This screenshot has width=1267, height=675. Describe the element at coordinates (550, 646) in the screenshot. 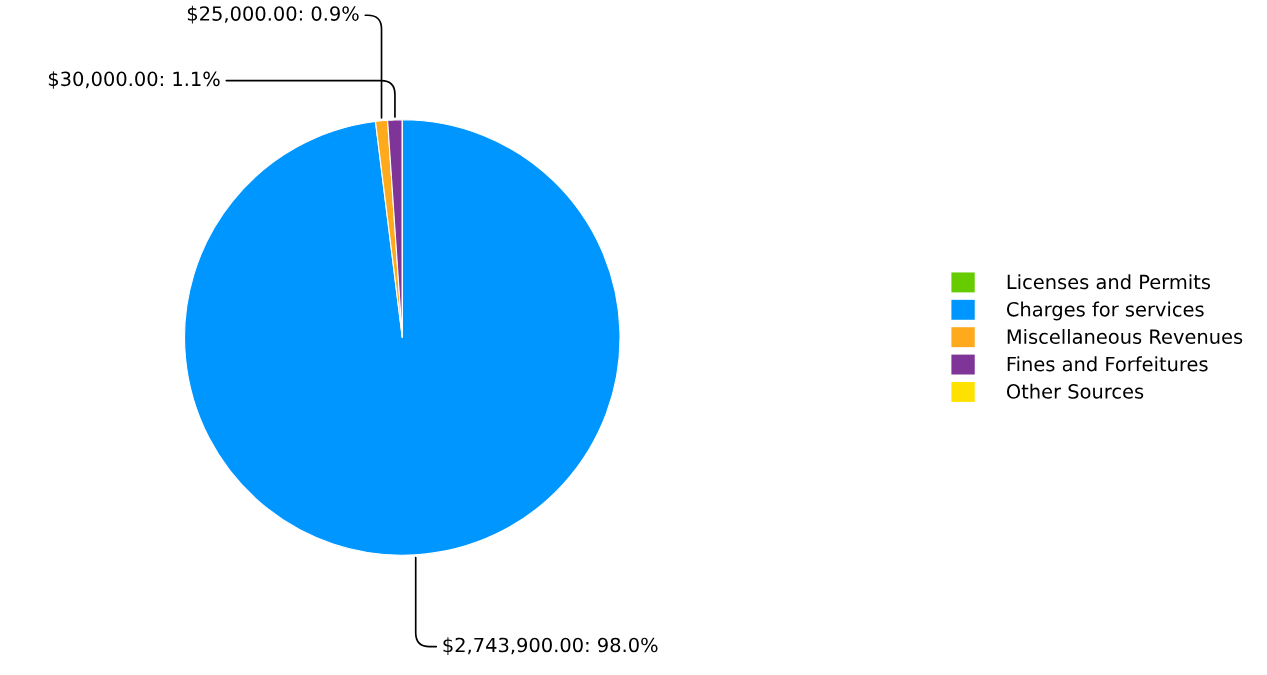

I see `data-label: $2,743,900.00: 98.0%` at that location.